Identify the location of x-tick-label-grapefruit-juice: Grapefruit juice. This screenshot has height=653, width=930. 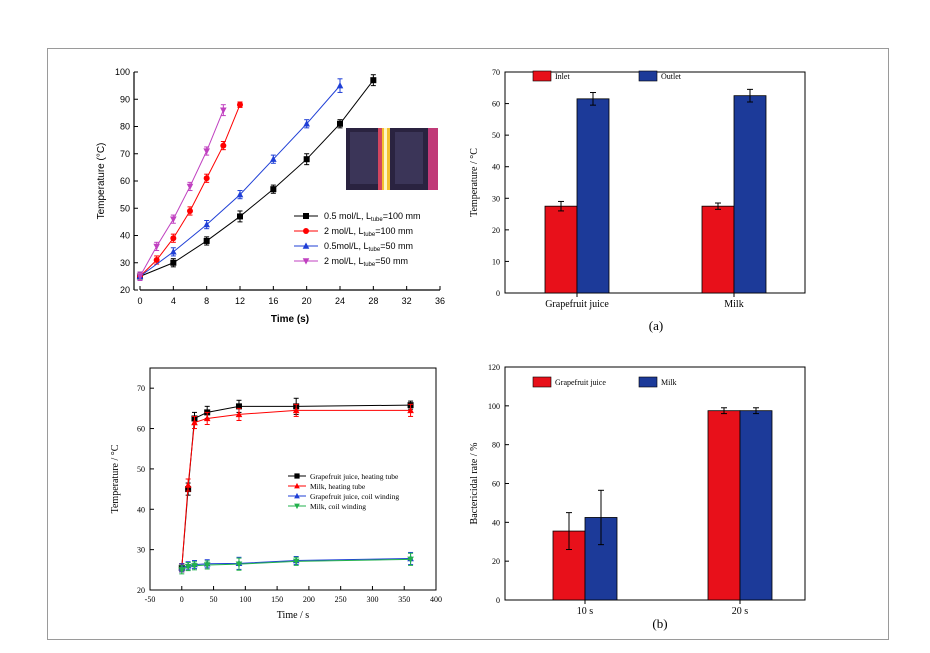
(577, 304).